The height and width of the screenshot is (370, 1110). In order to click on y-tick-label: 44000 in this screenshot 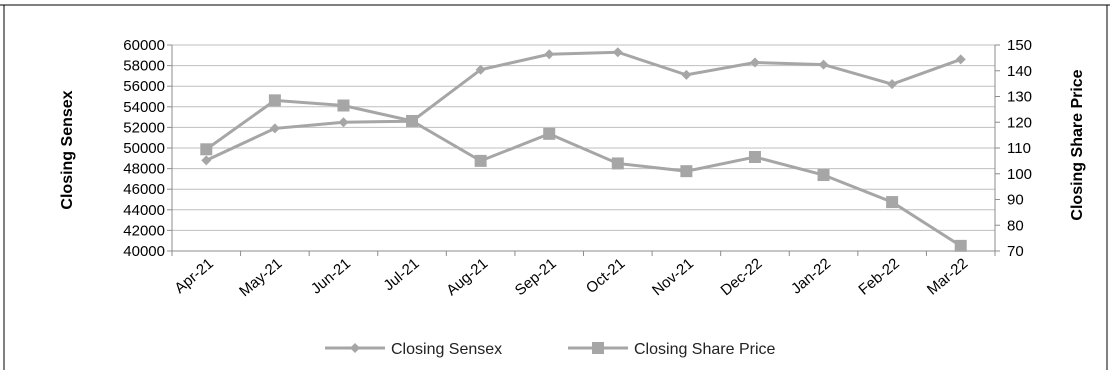, I will do `click(144, 210)`.